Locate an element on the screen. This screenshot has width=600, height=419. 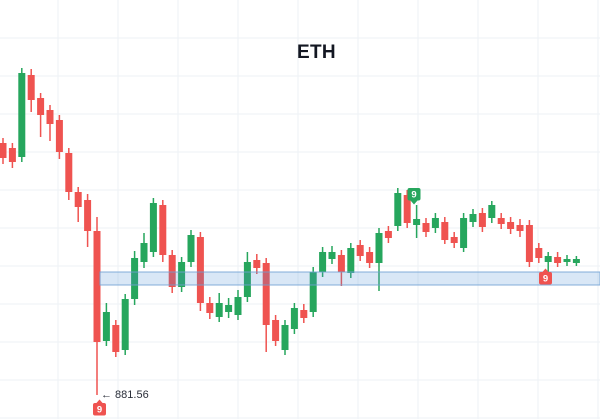
low-price-annotation: ← 881.56 is located at coordinates (125, 395).